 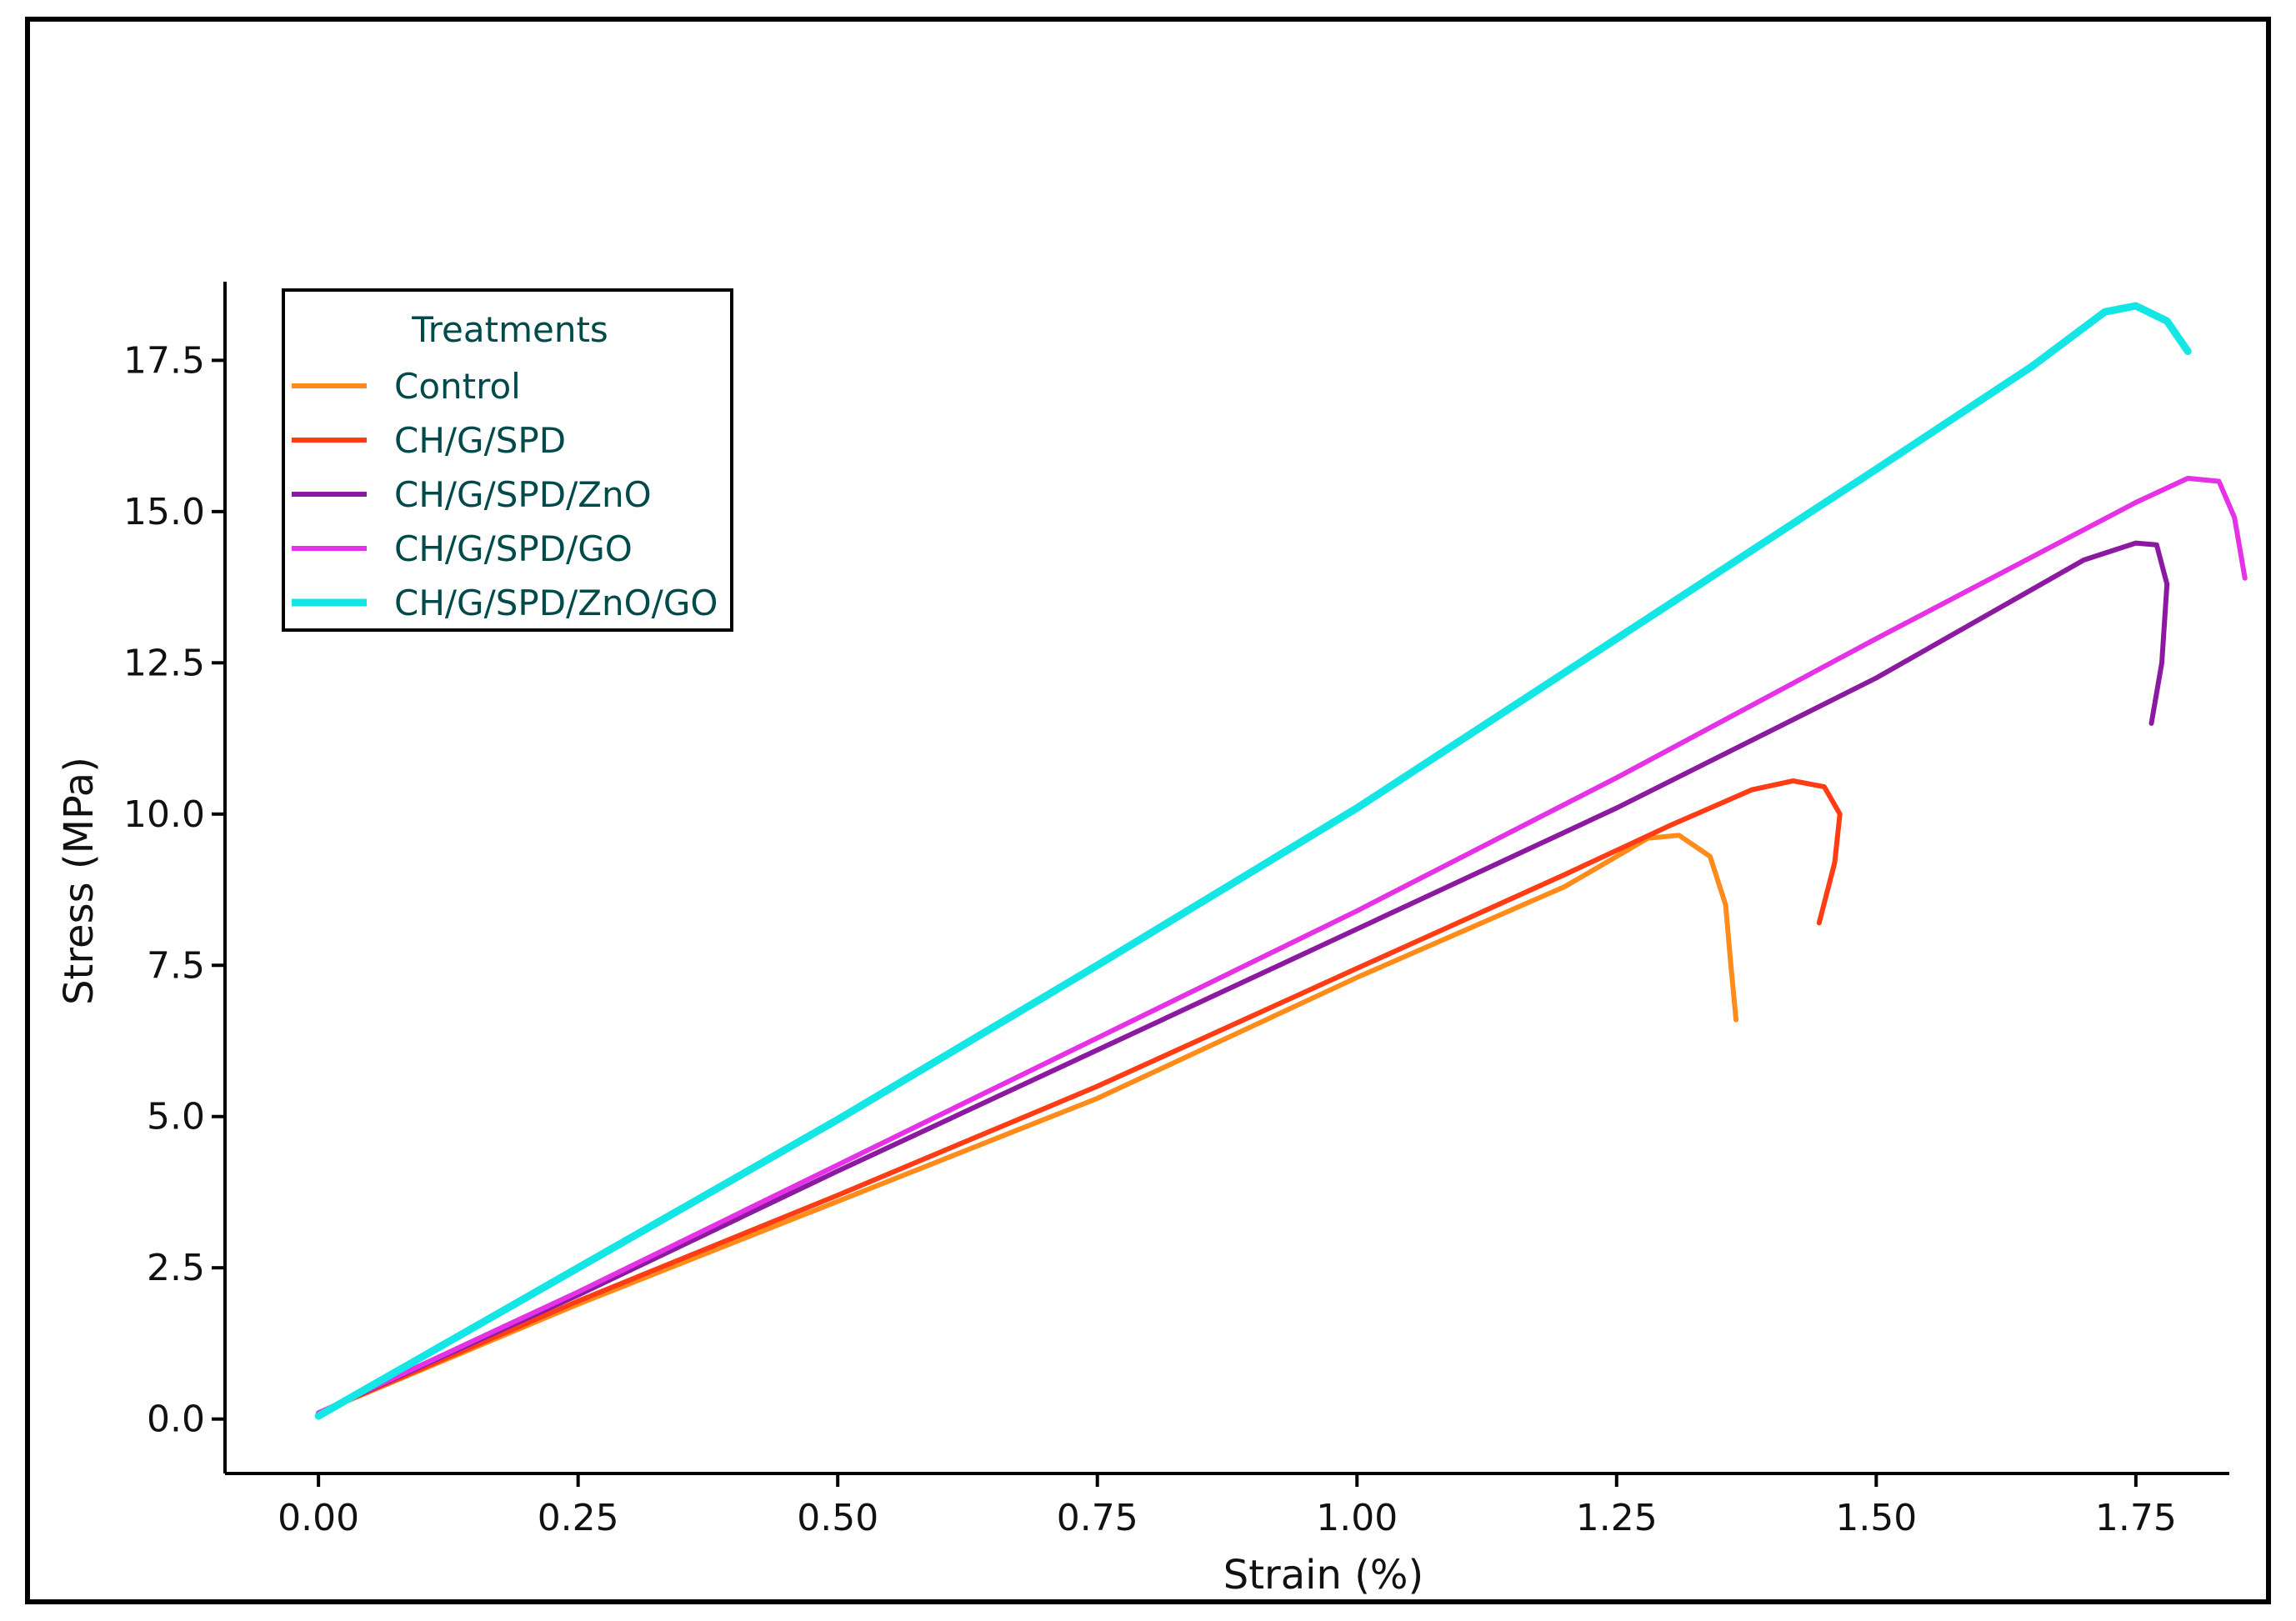 What do you see at coordinates (174, 890) in the screenshot?
I see `y-ticks: 0.0 2.5 5.0 7.5 10.0 12.5 15.0 17.5` at bounding box center [174, 890].